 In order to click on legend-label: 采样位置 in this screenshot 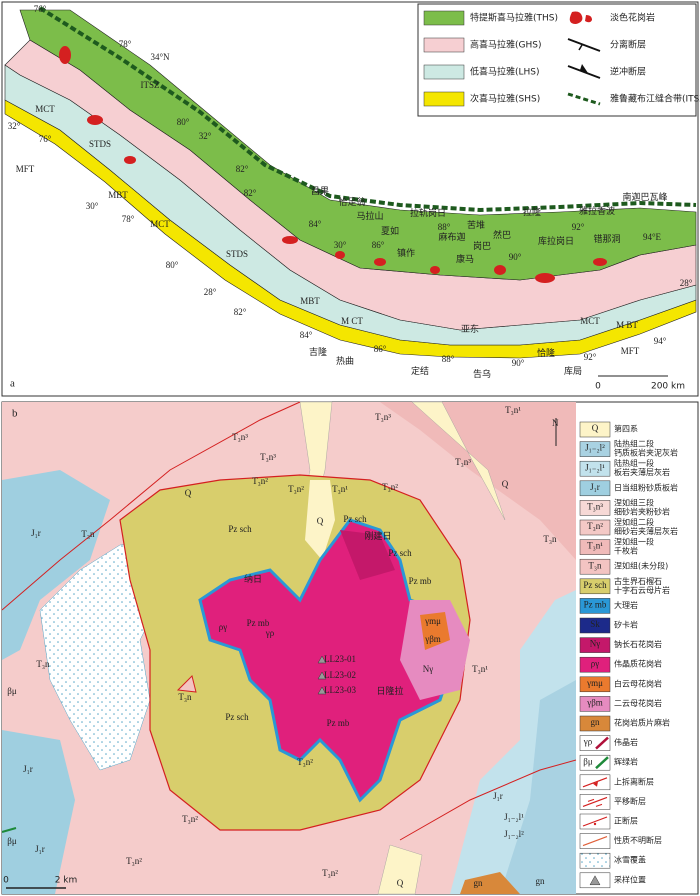, I will do `click(630, 879)`.